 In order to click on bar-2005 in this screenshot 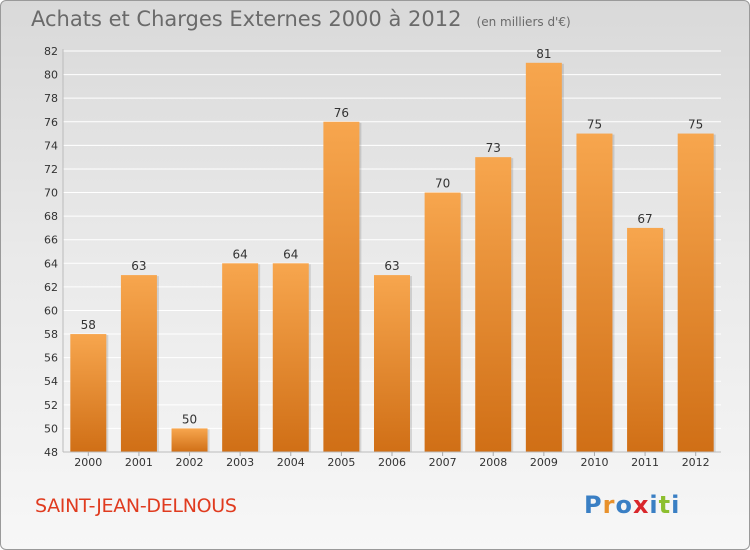, I will do `click(341, 286)`.